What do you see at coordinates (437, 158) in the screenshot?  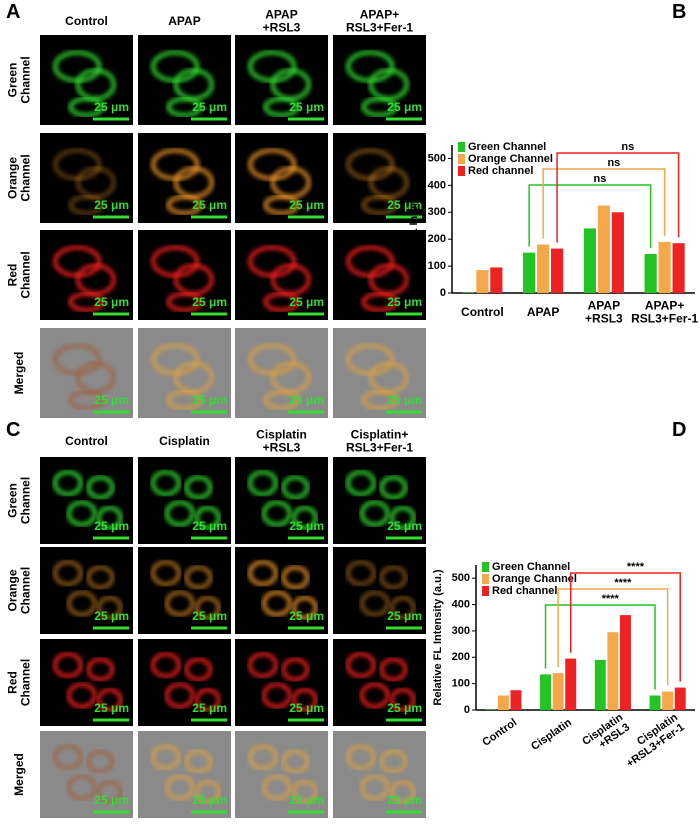 I see `y-tick-label: 500` at bounding box center [437, 158].